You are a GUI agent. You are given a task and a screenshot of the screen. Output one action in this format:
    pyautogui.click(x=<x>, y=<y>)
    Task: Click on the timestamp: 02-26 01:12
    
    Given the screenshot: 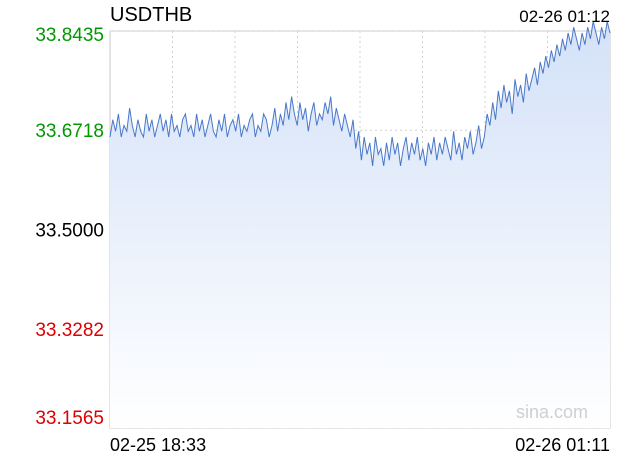 What is the action you would take?
    pyautogui.click(x=564, y=16)
    